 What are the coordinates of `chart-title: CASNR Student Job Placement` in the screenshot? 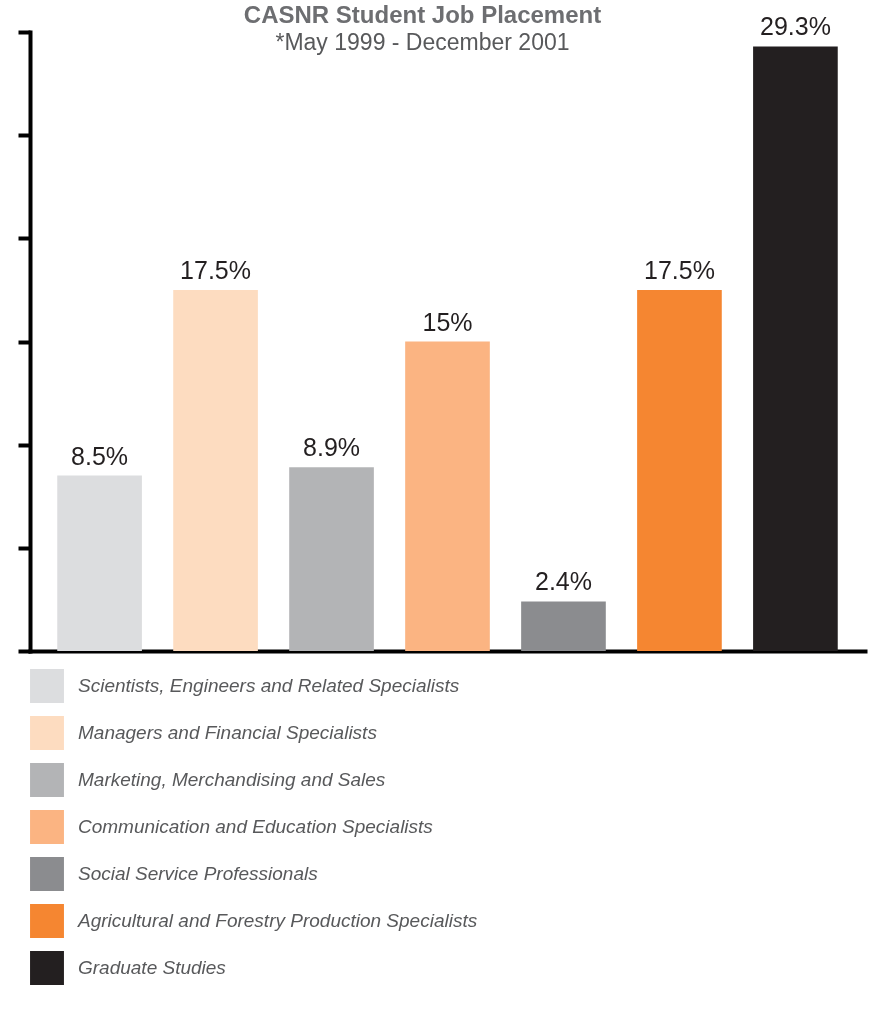 It's located at (422, 15).